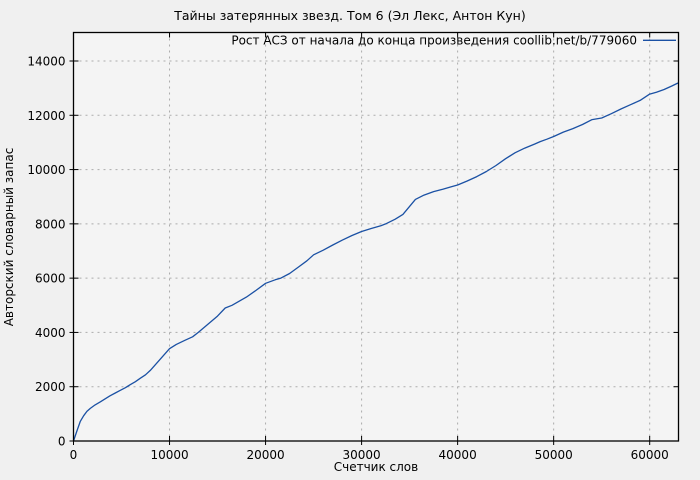 This screenshot has width=700, height=480. Describe the element at coordinates (50, 279) in the screenshot. I see `y-tick-label: 6000` at that location.